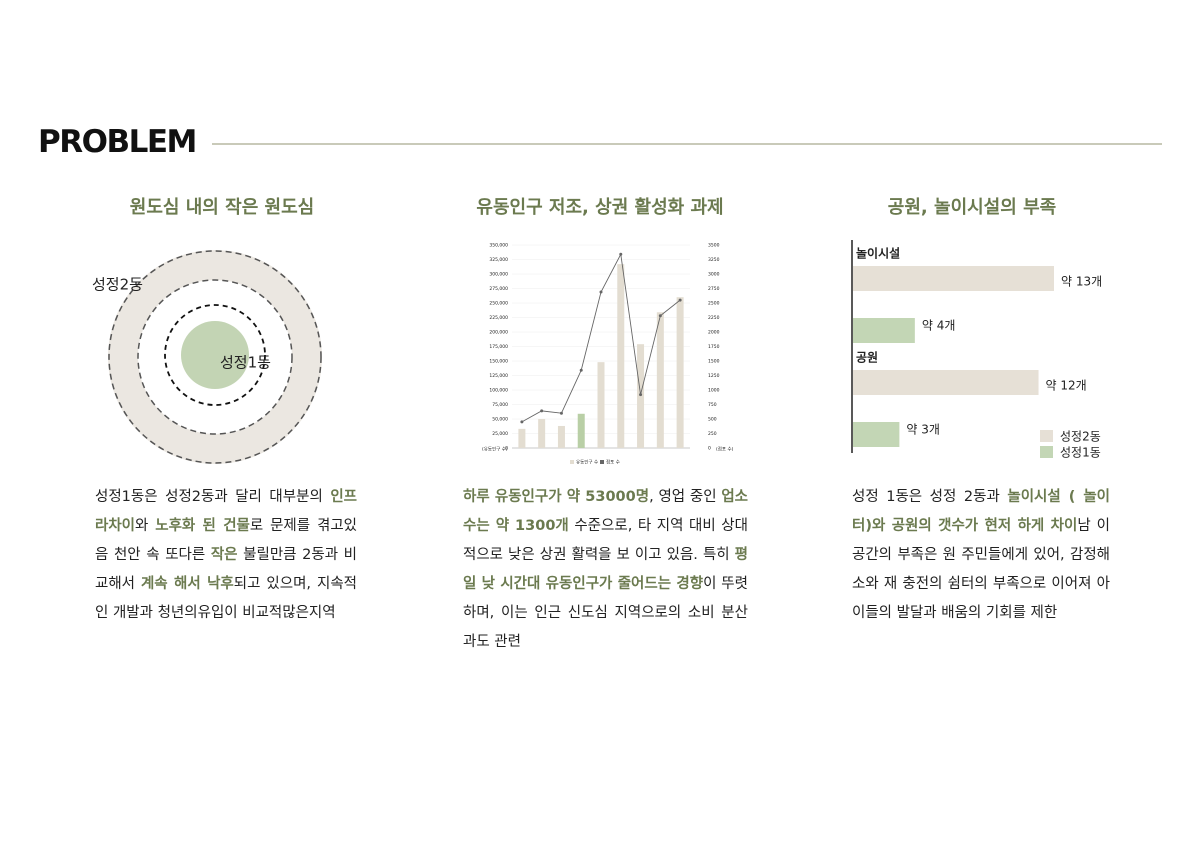  What do you see at coordinates (556, 497) in the screenshot?
I see `highlight-text: 하루 유동인구가 약 53000명` at bounding box center [556, 497].